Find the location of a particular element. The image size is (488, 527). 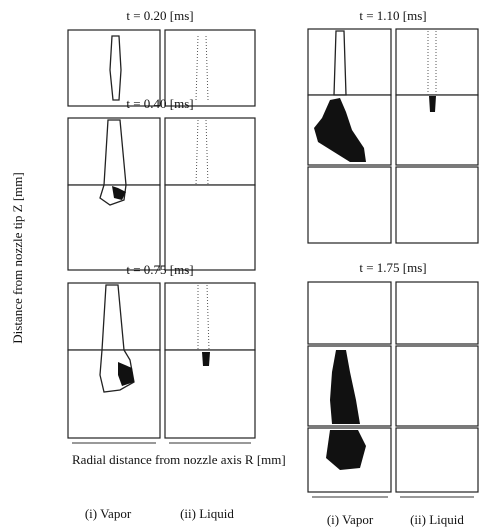

panel-title: t = 1.10 [ms] is located at coordinates (392, 15).